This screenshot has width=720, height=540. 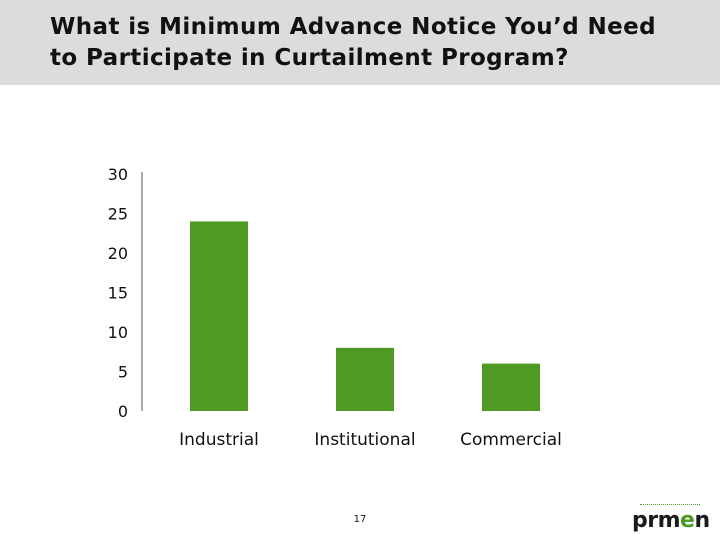 What do you see at coordinates (219, 440) in the screenshot?
I see `x-category-label: Industrial` at bounding box center [219, 440].